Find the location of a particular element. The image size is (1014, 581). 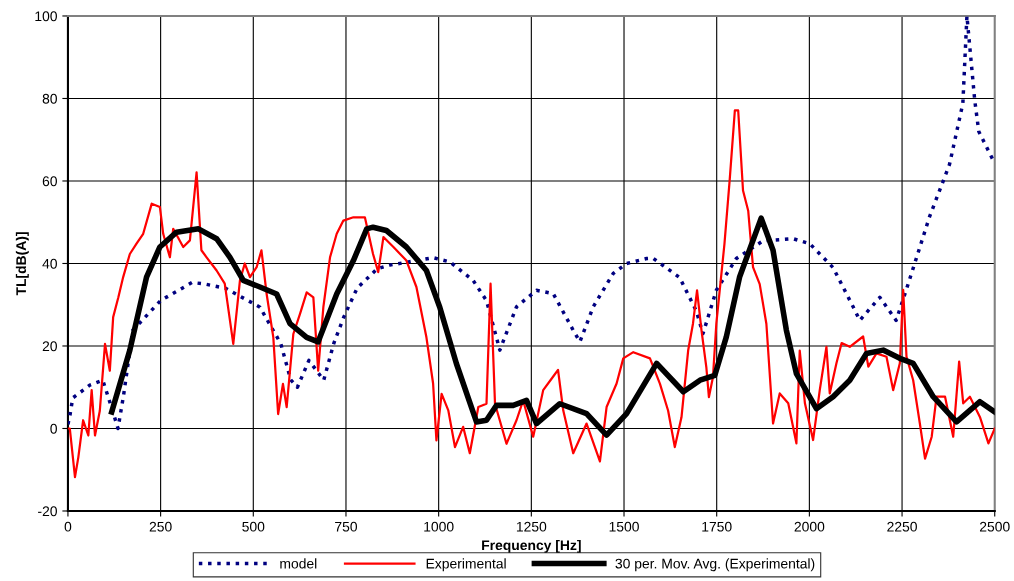

x-tick-label: 250 is located at coordinates (160, 526).